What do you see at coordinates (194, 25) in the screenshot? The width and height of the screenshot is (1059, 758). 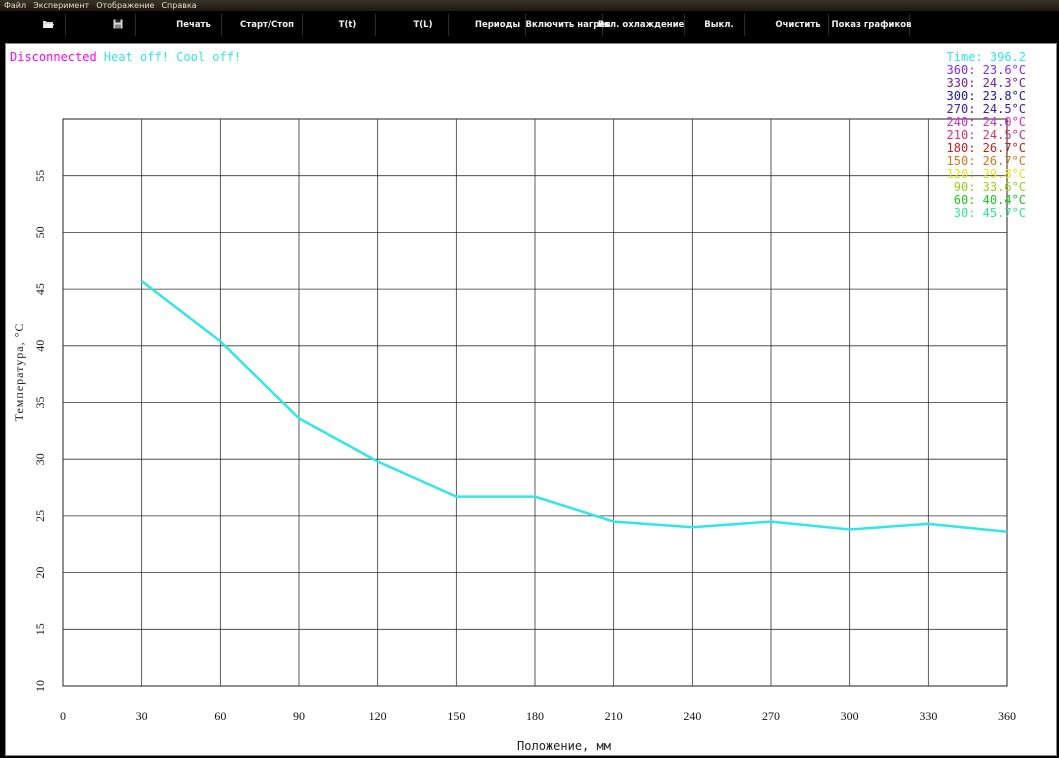 I see `print-button: Печать` at bounding box center [194, 25].